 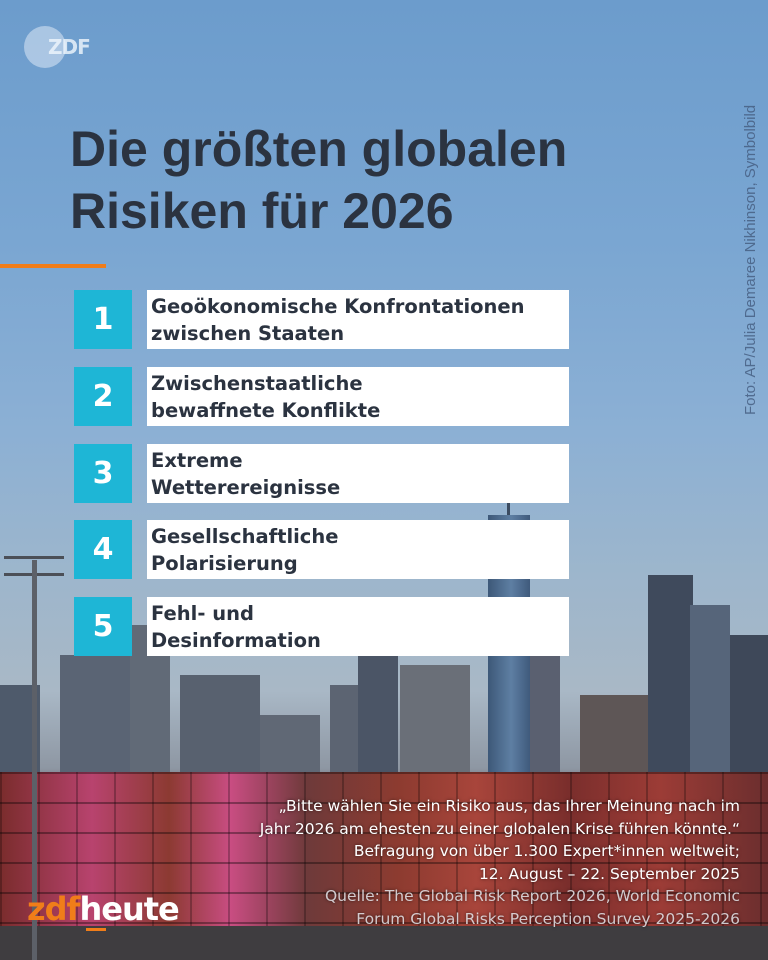 What do you see at coordinates (609, 873) in the screenshot?
I see `survey-date-range: 12. August – 22. September 2025` at bounding box center [609, 873].